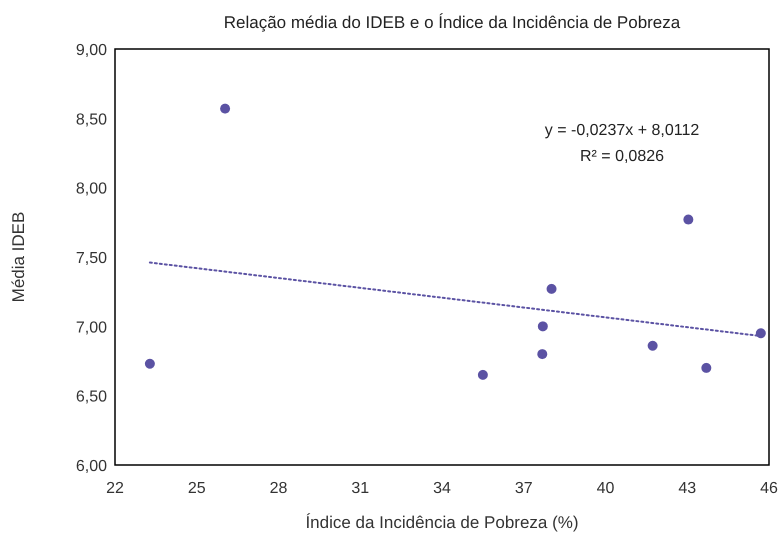  What do you see at coordinates (452, 22) in the screenshot?
I see `chart-title: Relação média do IDEB e o Índice da Incidência de Pobreza` at bounding box center [452, 22].